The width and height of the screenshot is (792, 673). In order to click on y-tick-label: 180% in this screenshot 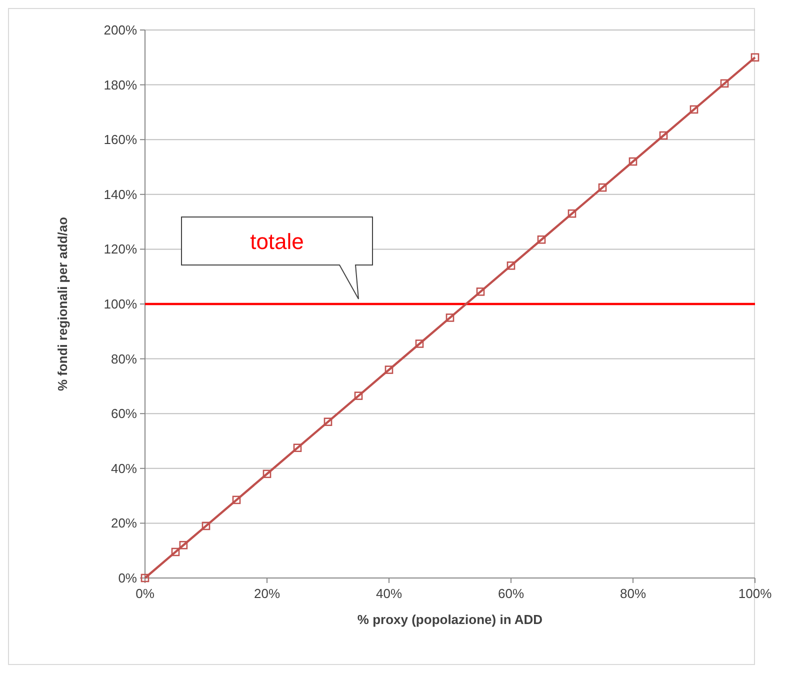, I will do `click(121, 84)`.